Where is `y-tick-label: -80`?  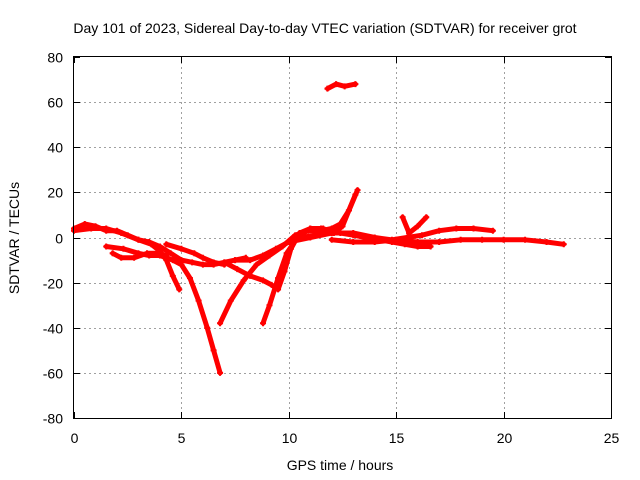 y-tick-label: -80 is located at coordinates (53, 419).